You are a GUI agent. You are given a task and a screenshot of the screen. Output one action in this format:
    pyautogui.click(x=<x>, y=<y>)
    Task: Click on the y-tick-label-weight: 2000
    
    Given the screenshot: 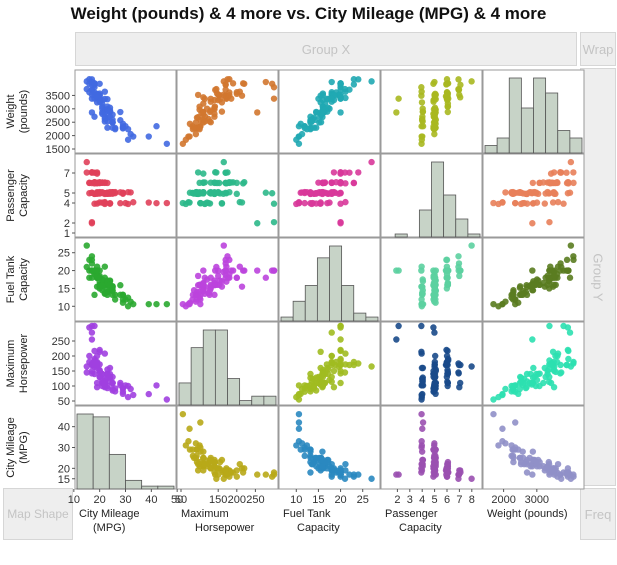 What is the action you would take?
    pyautogui.click(x=58, y=137)
    